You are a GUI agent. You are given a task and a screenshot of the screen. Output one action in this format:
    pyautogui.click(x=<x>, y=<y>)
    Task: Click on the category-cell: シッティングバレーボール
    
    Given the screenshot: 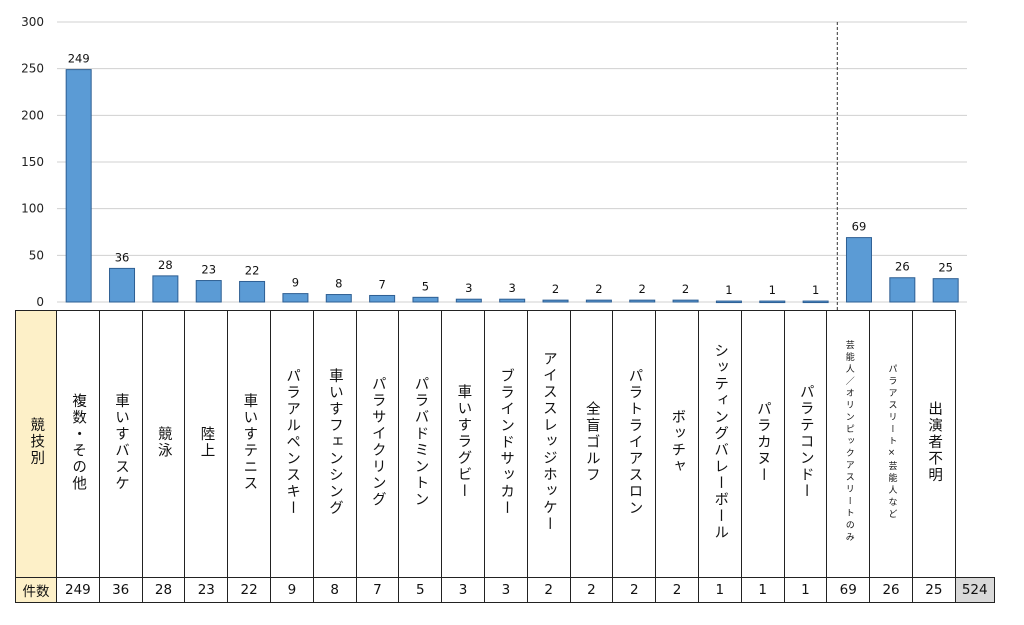 What is the action you would take?
    pyautogui.click(x=719, y=444)
    